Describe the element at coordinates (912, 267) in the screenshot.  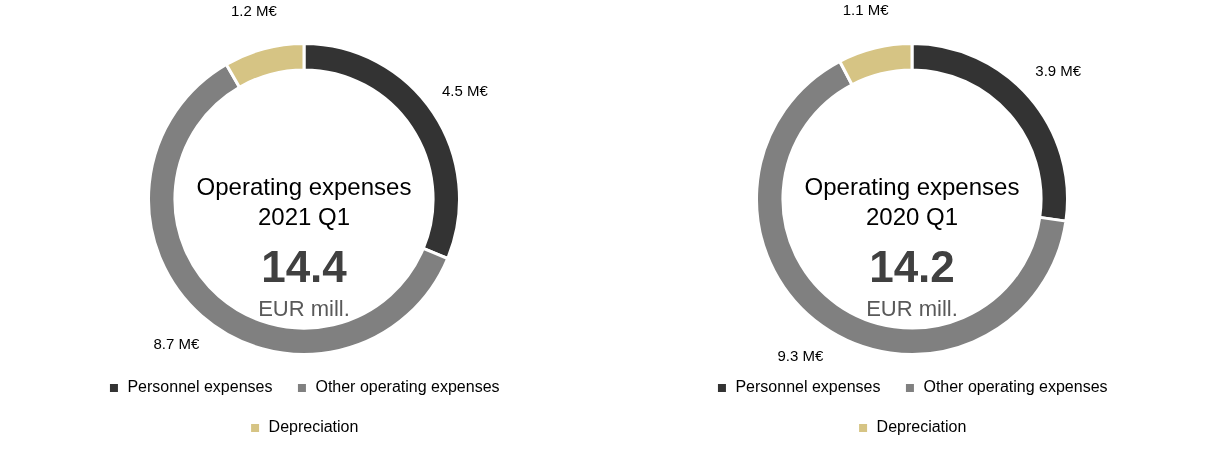
I see `text: 14.2` at that location.